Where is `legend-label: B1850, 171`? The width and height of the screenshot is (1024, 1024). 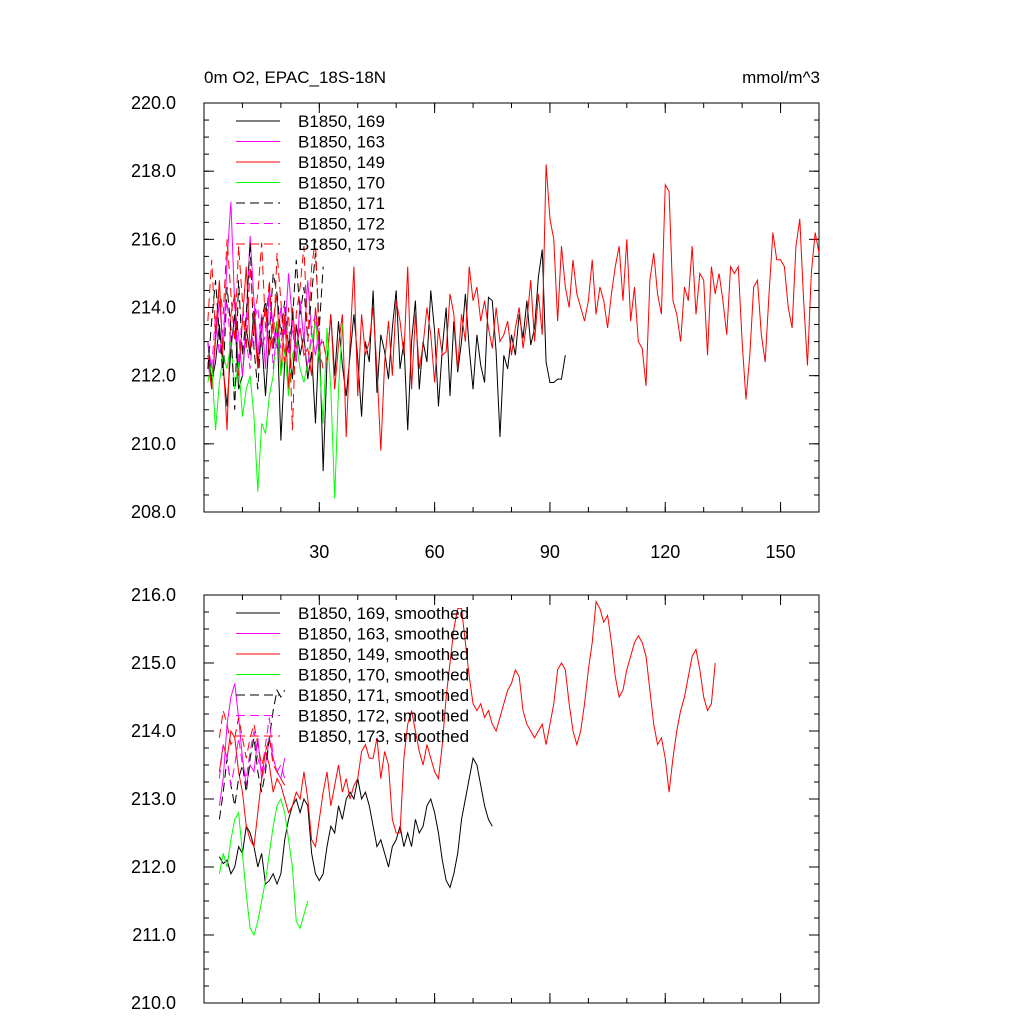
legend-label: B1850, 171 is located at coordinates (341, 203).